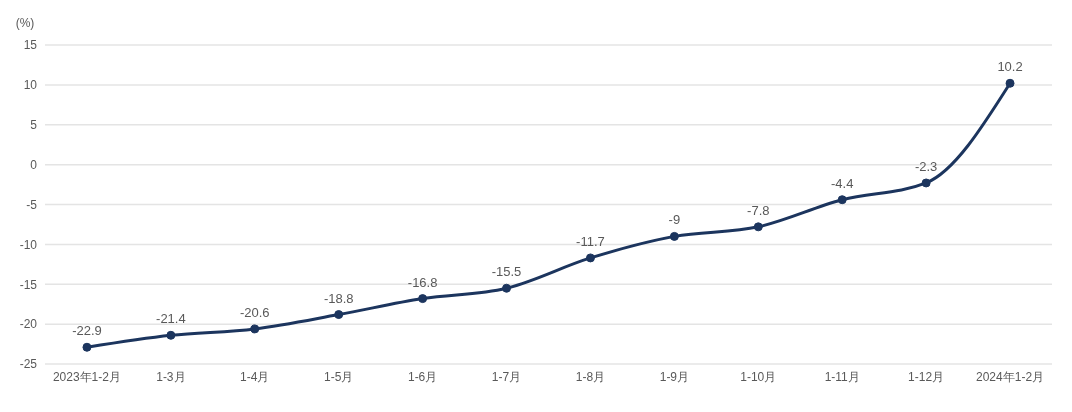  I want to click on y-tick-label: 0, so click(34, 164).